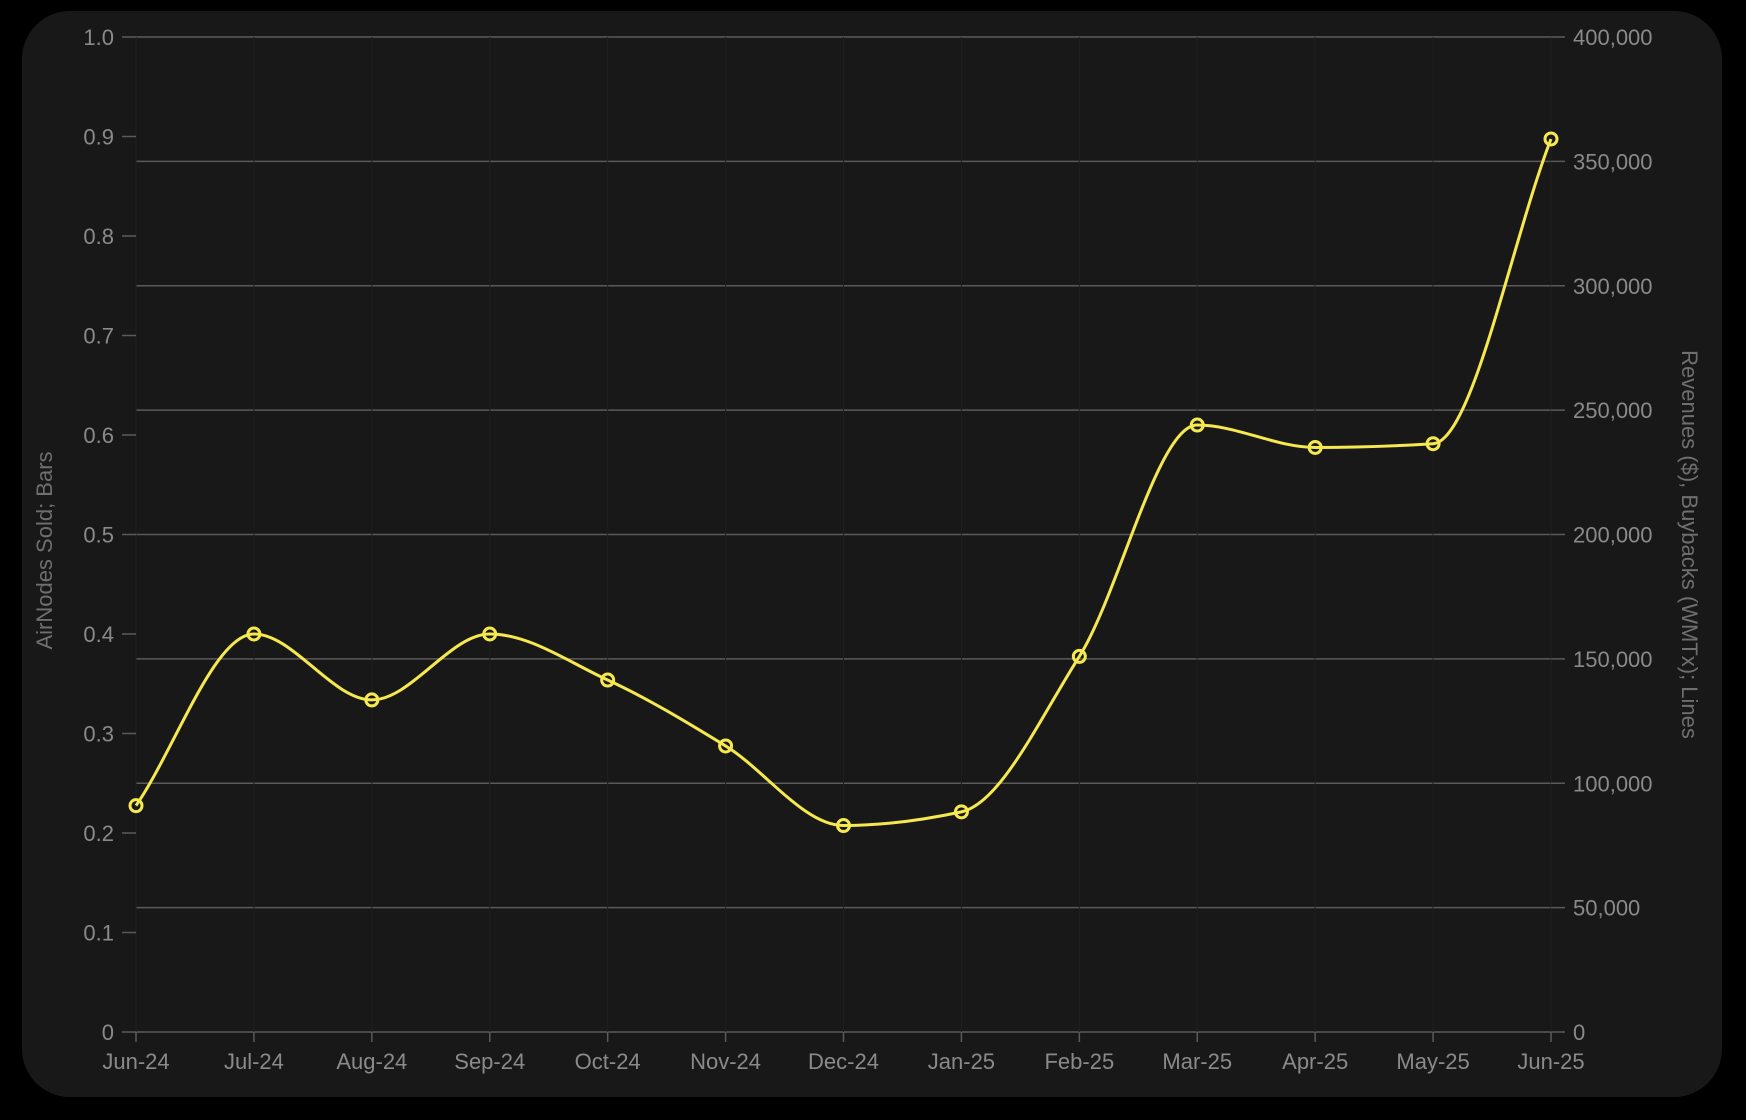 Image resolution: width=1746 pixels, height=1120 pixels. Describe the element at coordinates (1613, 286) in the screenshot. I see `right-tick-label: 300,000` at that location.